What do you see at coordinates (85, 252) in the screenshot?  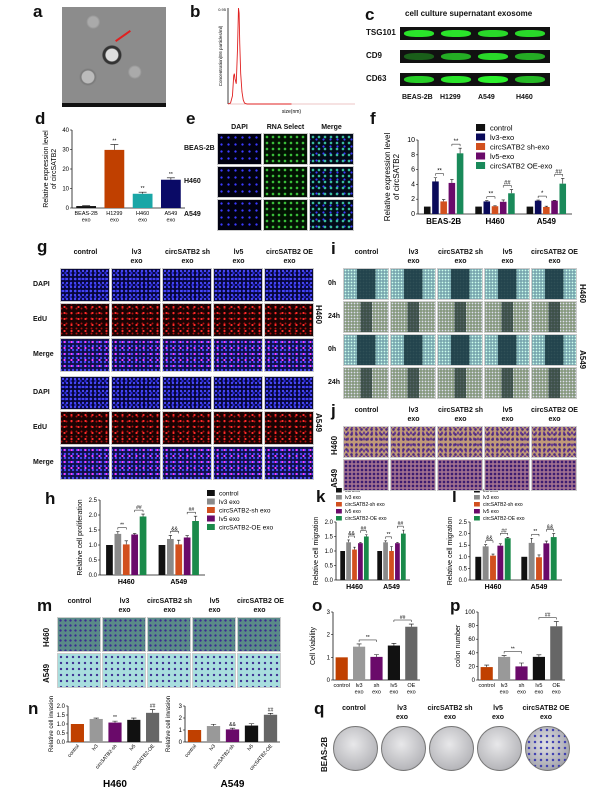 I see `treatment-line1: control` at bounding box center [85, 252].